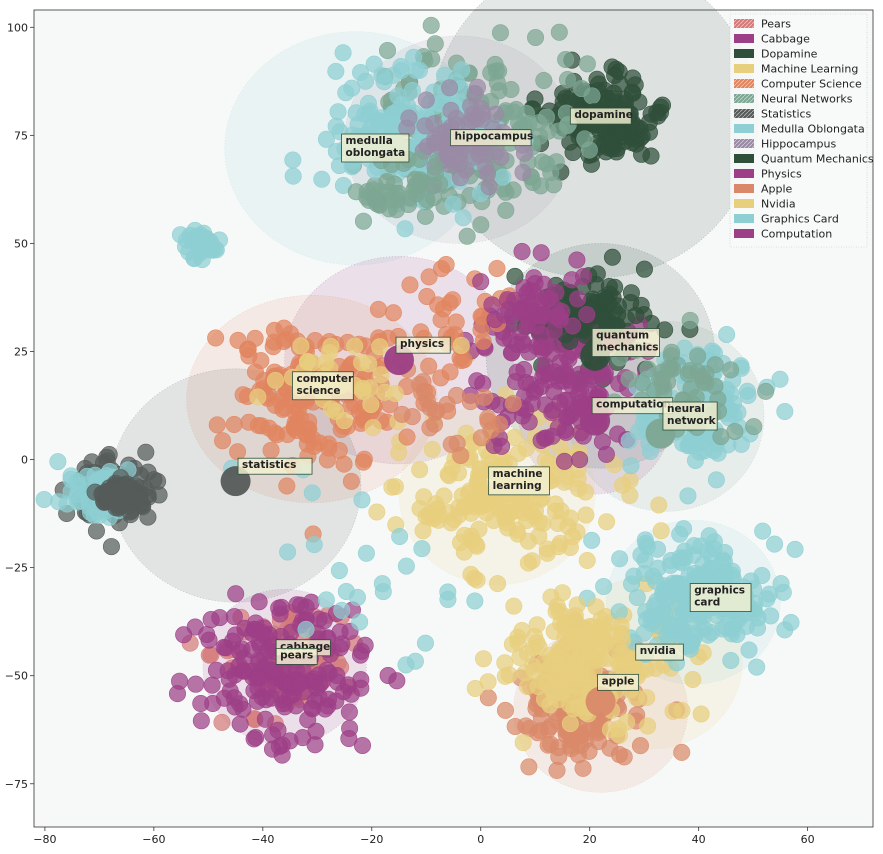 This screenshot has height=854, width=883. Describe the element at coordinates (423, 345) in the screenshot. I see `annotation-physics: physics` at that location.